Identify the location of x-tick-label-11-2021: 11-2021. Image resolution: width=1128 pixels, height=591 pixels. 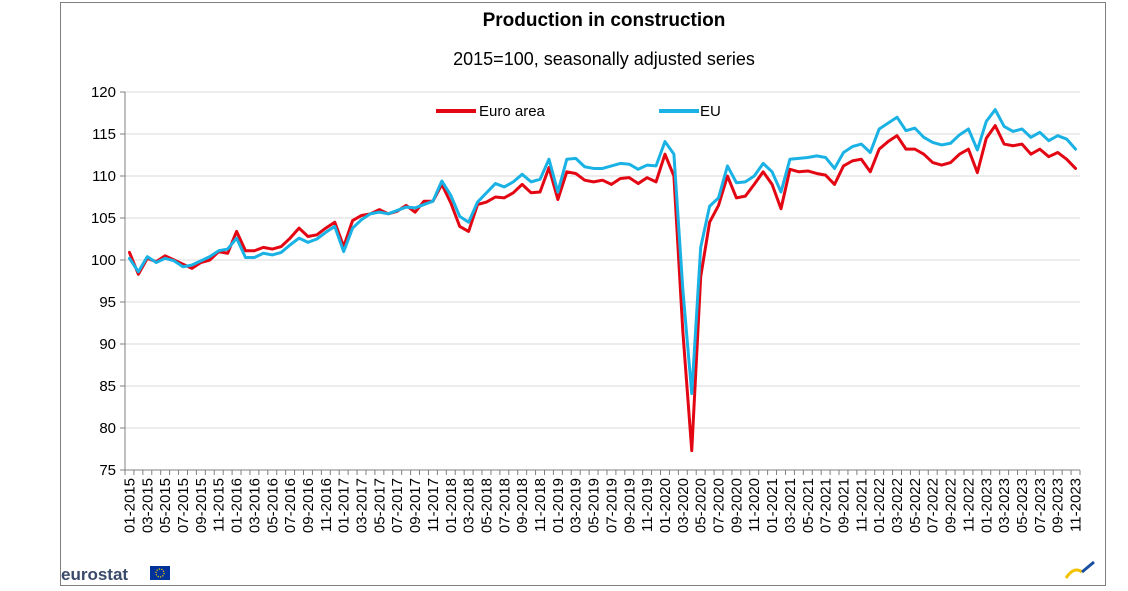
(861, 505).